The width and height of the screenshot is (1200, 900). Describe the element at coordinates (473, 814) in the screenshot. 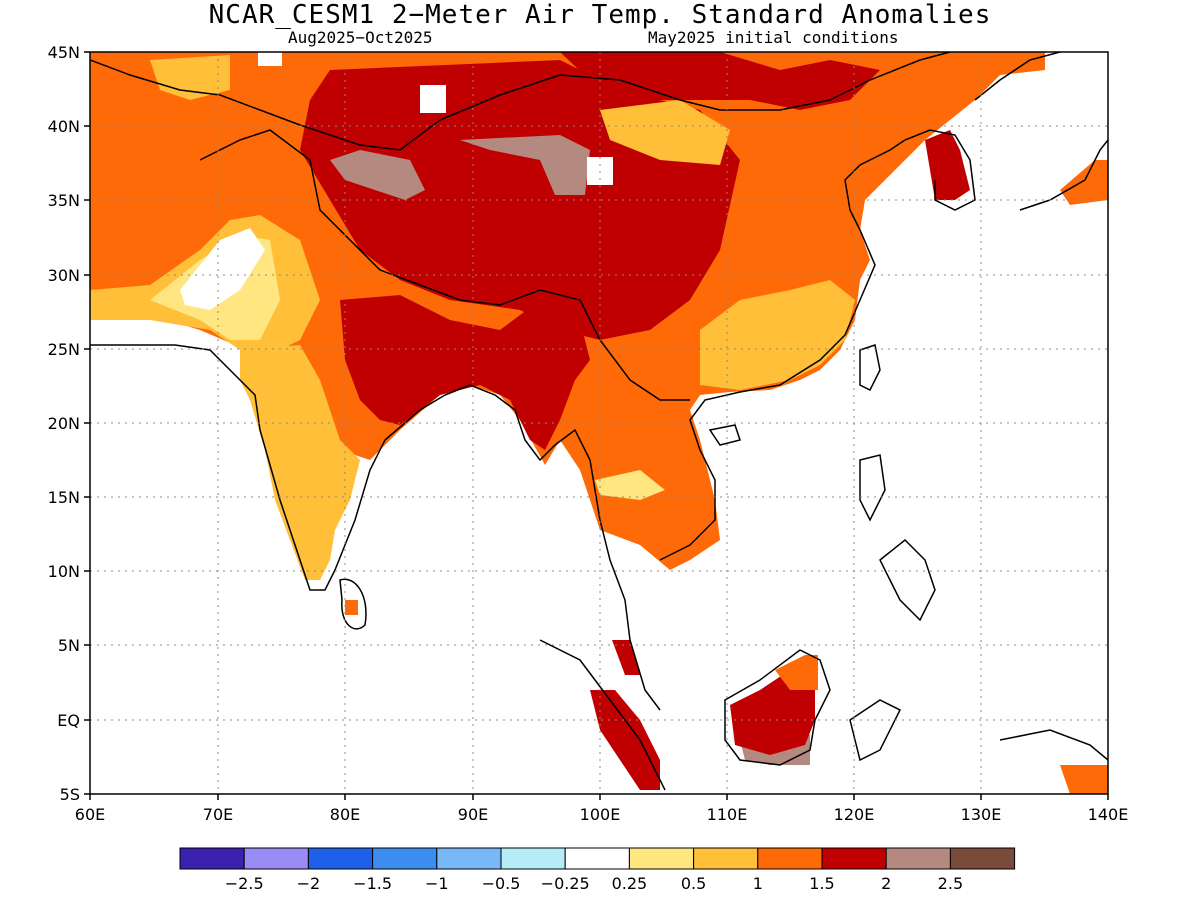

I see `lon-label: 90E` at that location.